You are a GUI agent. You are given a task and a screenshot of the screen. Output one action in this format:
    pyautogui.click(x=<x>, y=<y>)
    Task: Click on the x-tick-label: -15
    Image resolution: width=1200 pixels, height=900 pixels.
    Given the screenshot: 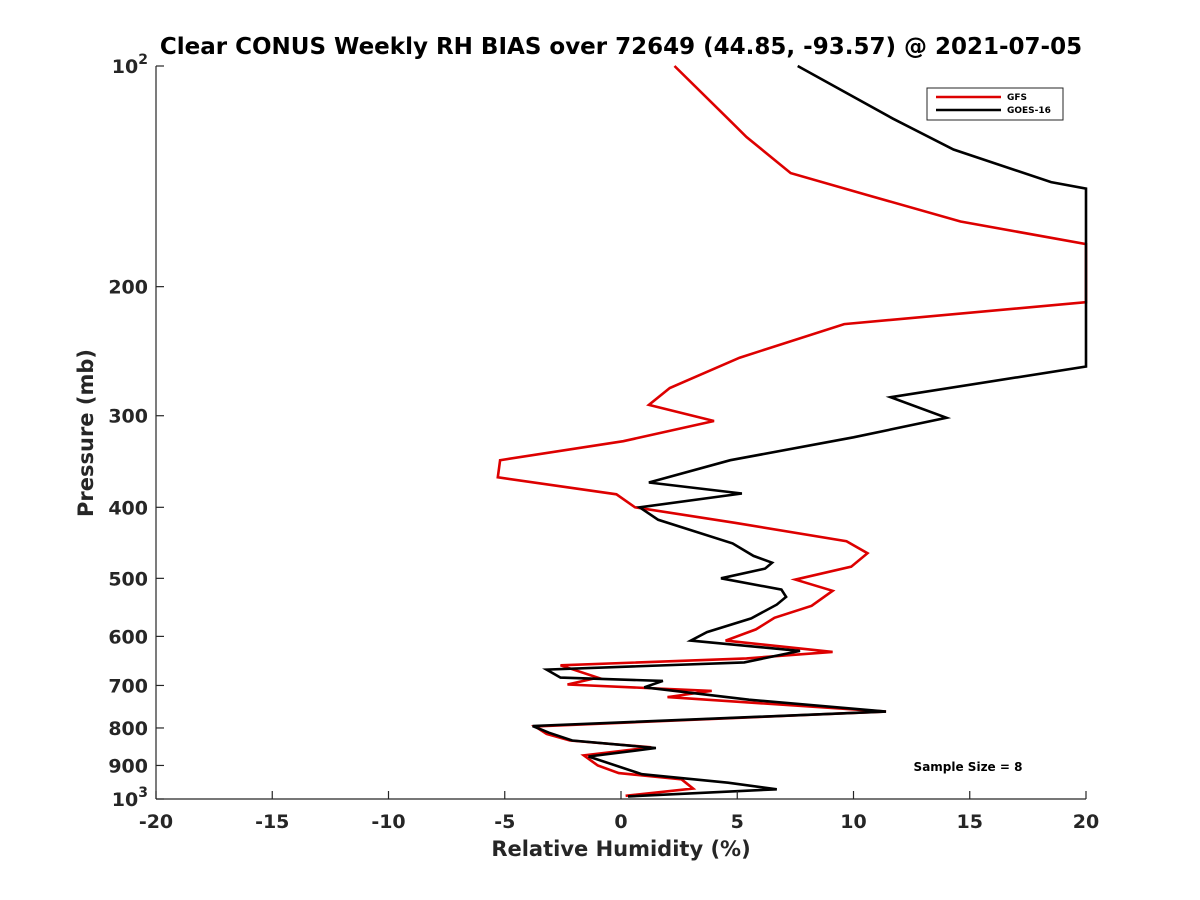 What is the action you would take?
    pyautogui.click(x=272, y=822)
    